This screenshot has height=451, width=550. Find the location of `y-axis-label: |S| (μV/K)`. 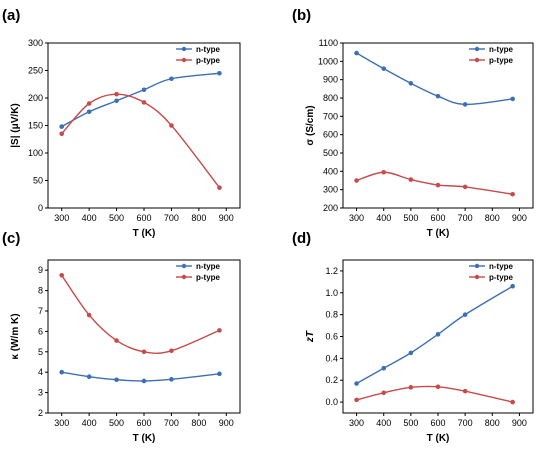

y-axis-label: |S| (μV/K) is located at coordinates (15, 125).